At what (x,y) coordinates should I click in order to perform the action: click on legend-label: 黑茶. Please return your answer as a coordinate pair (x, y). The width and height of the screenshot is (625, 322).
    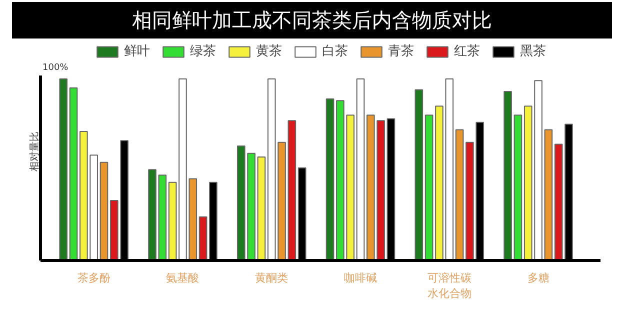
    Looking at the image, I should click on (533, 51).